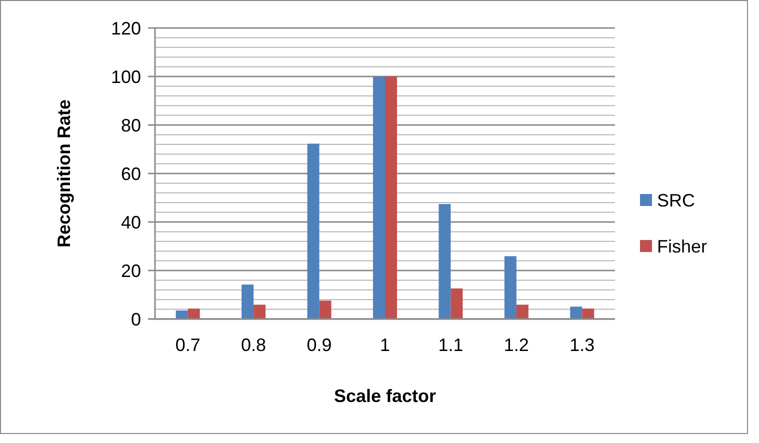 This screenshot has width=759, height=443. What do you see at coordinates (125, 76) in the screenshot?
I see `y-tick-label: 100` at bounding box center [125, 76].